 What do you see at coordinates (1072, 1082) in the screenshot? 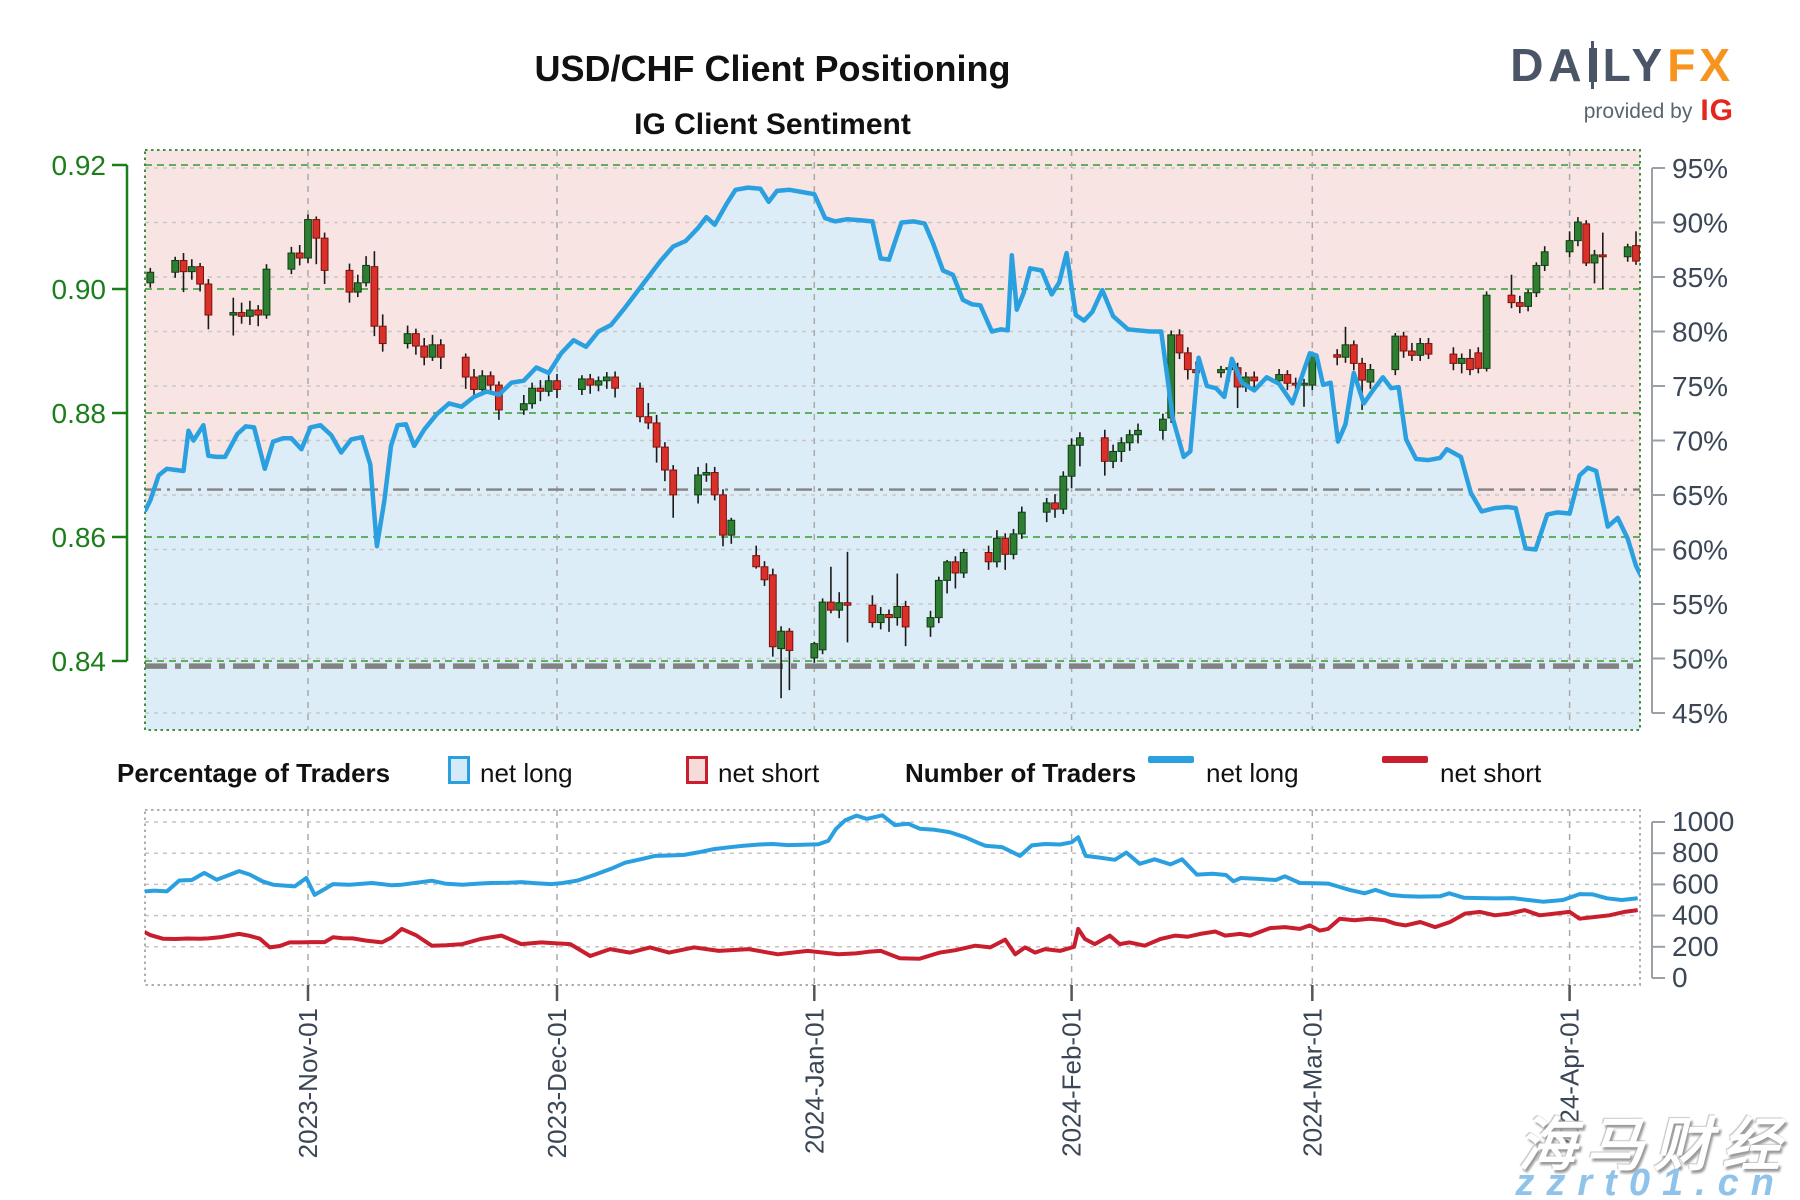
I see `x-axis-date-label: 2024-Feb-01` at bounding box center [1072, 1082].